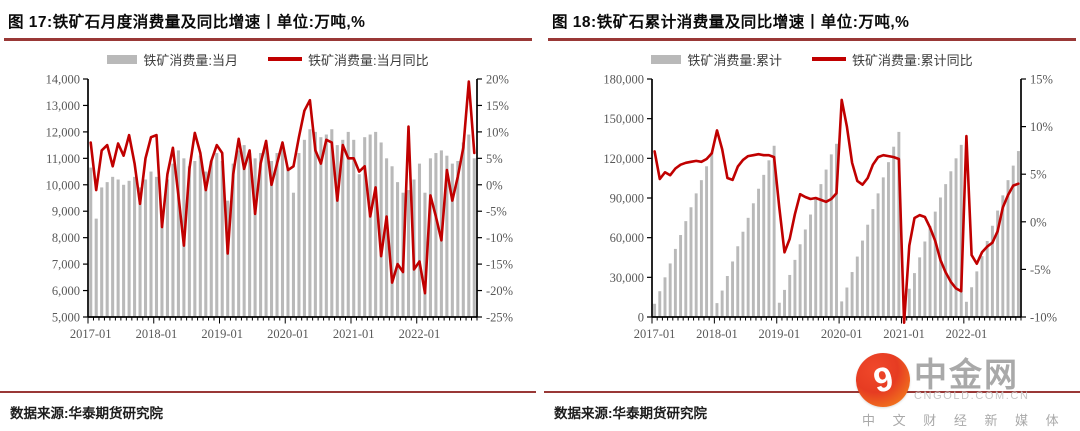 This screenshot has height=431, width=1080. Describe the element at coordinates (268, 23) in the screenshot. I see `figure-17-title: 图 17:铁矿石月度消费量及同比增速丨单位:万吨,%` at that location.